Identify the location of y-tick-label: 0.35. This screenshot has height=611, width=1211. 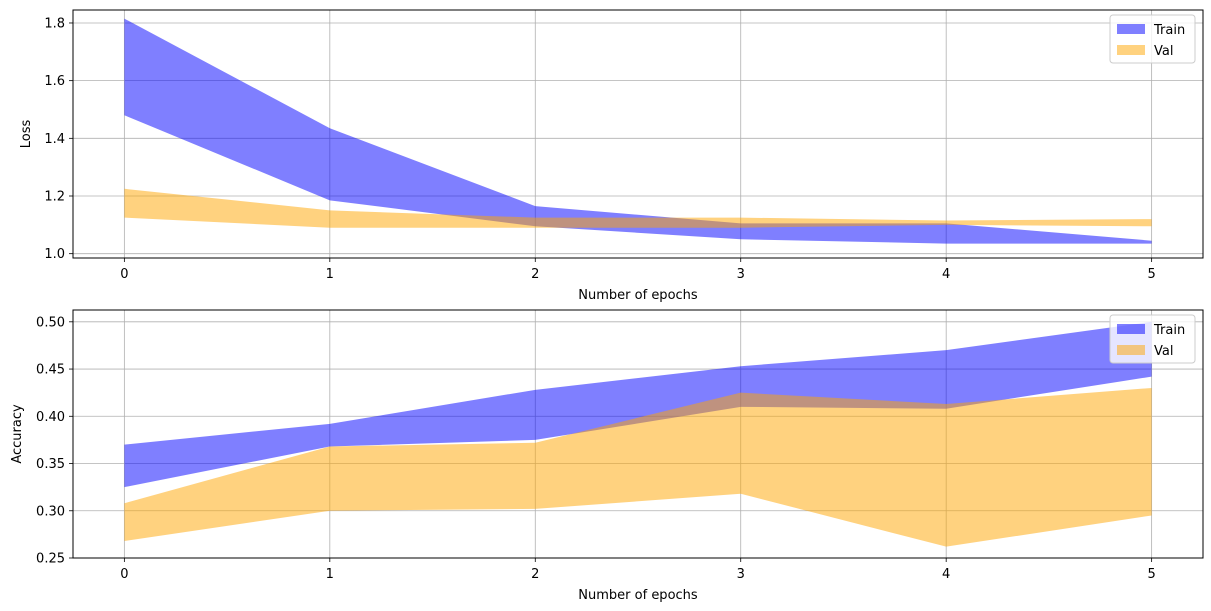
(50, 464).